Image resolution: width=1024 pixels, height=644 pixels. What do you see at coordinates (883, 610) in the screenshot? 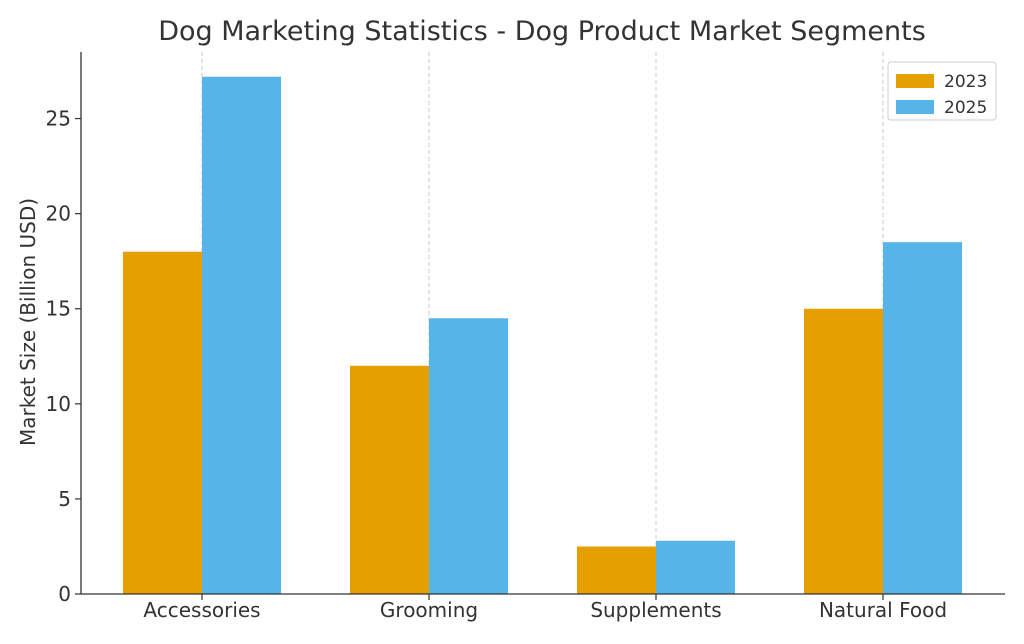
I see `x-tick-label: Natural Food` at bounding box center [883, 610].